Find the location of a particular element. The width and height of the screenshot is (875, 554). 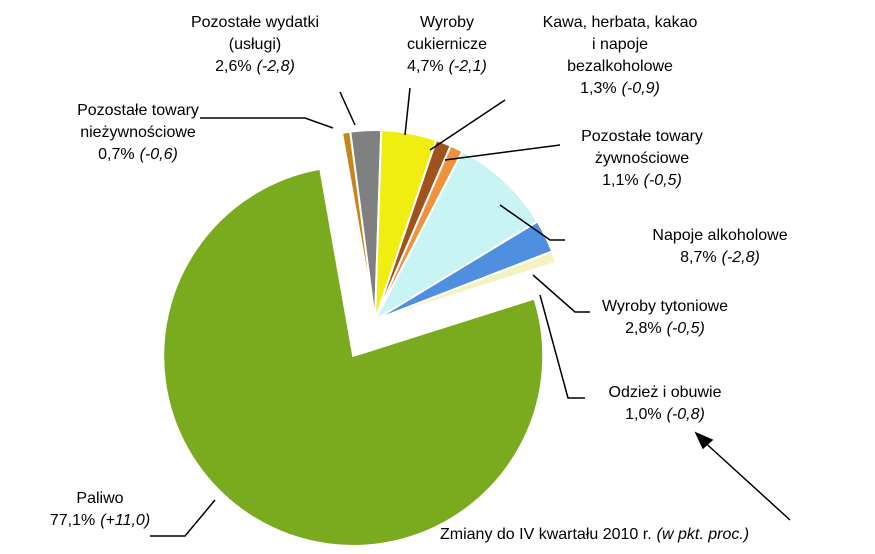

slice-label: Pozostałe towary żywnościowe 1,1% (-0,5) is located at coordinates (642, 159).